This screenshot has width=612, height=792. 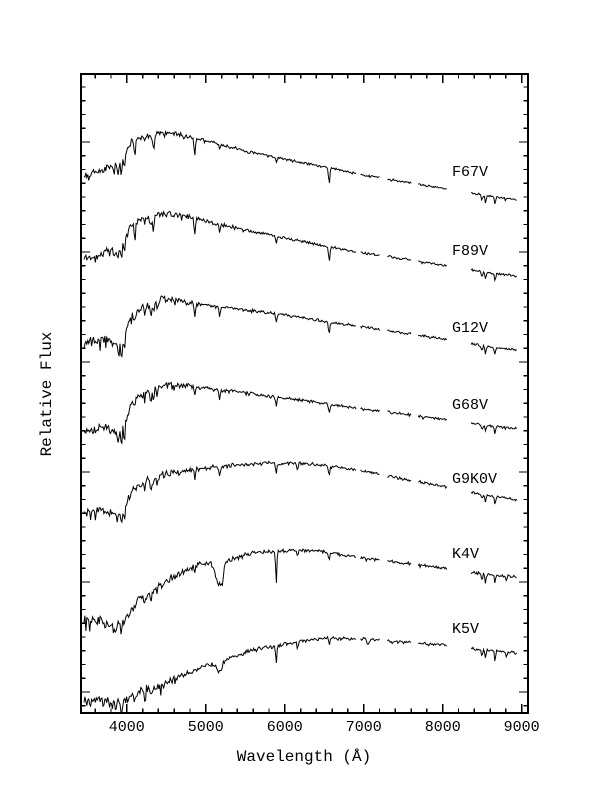 What do you see at coordinates (465, 629) in the screenshot?
I see `spectrum-label-K5V: K5V` at bounding box center [465, 629].